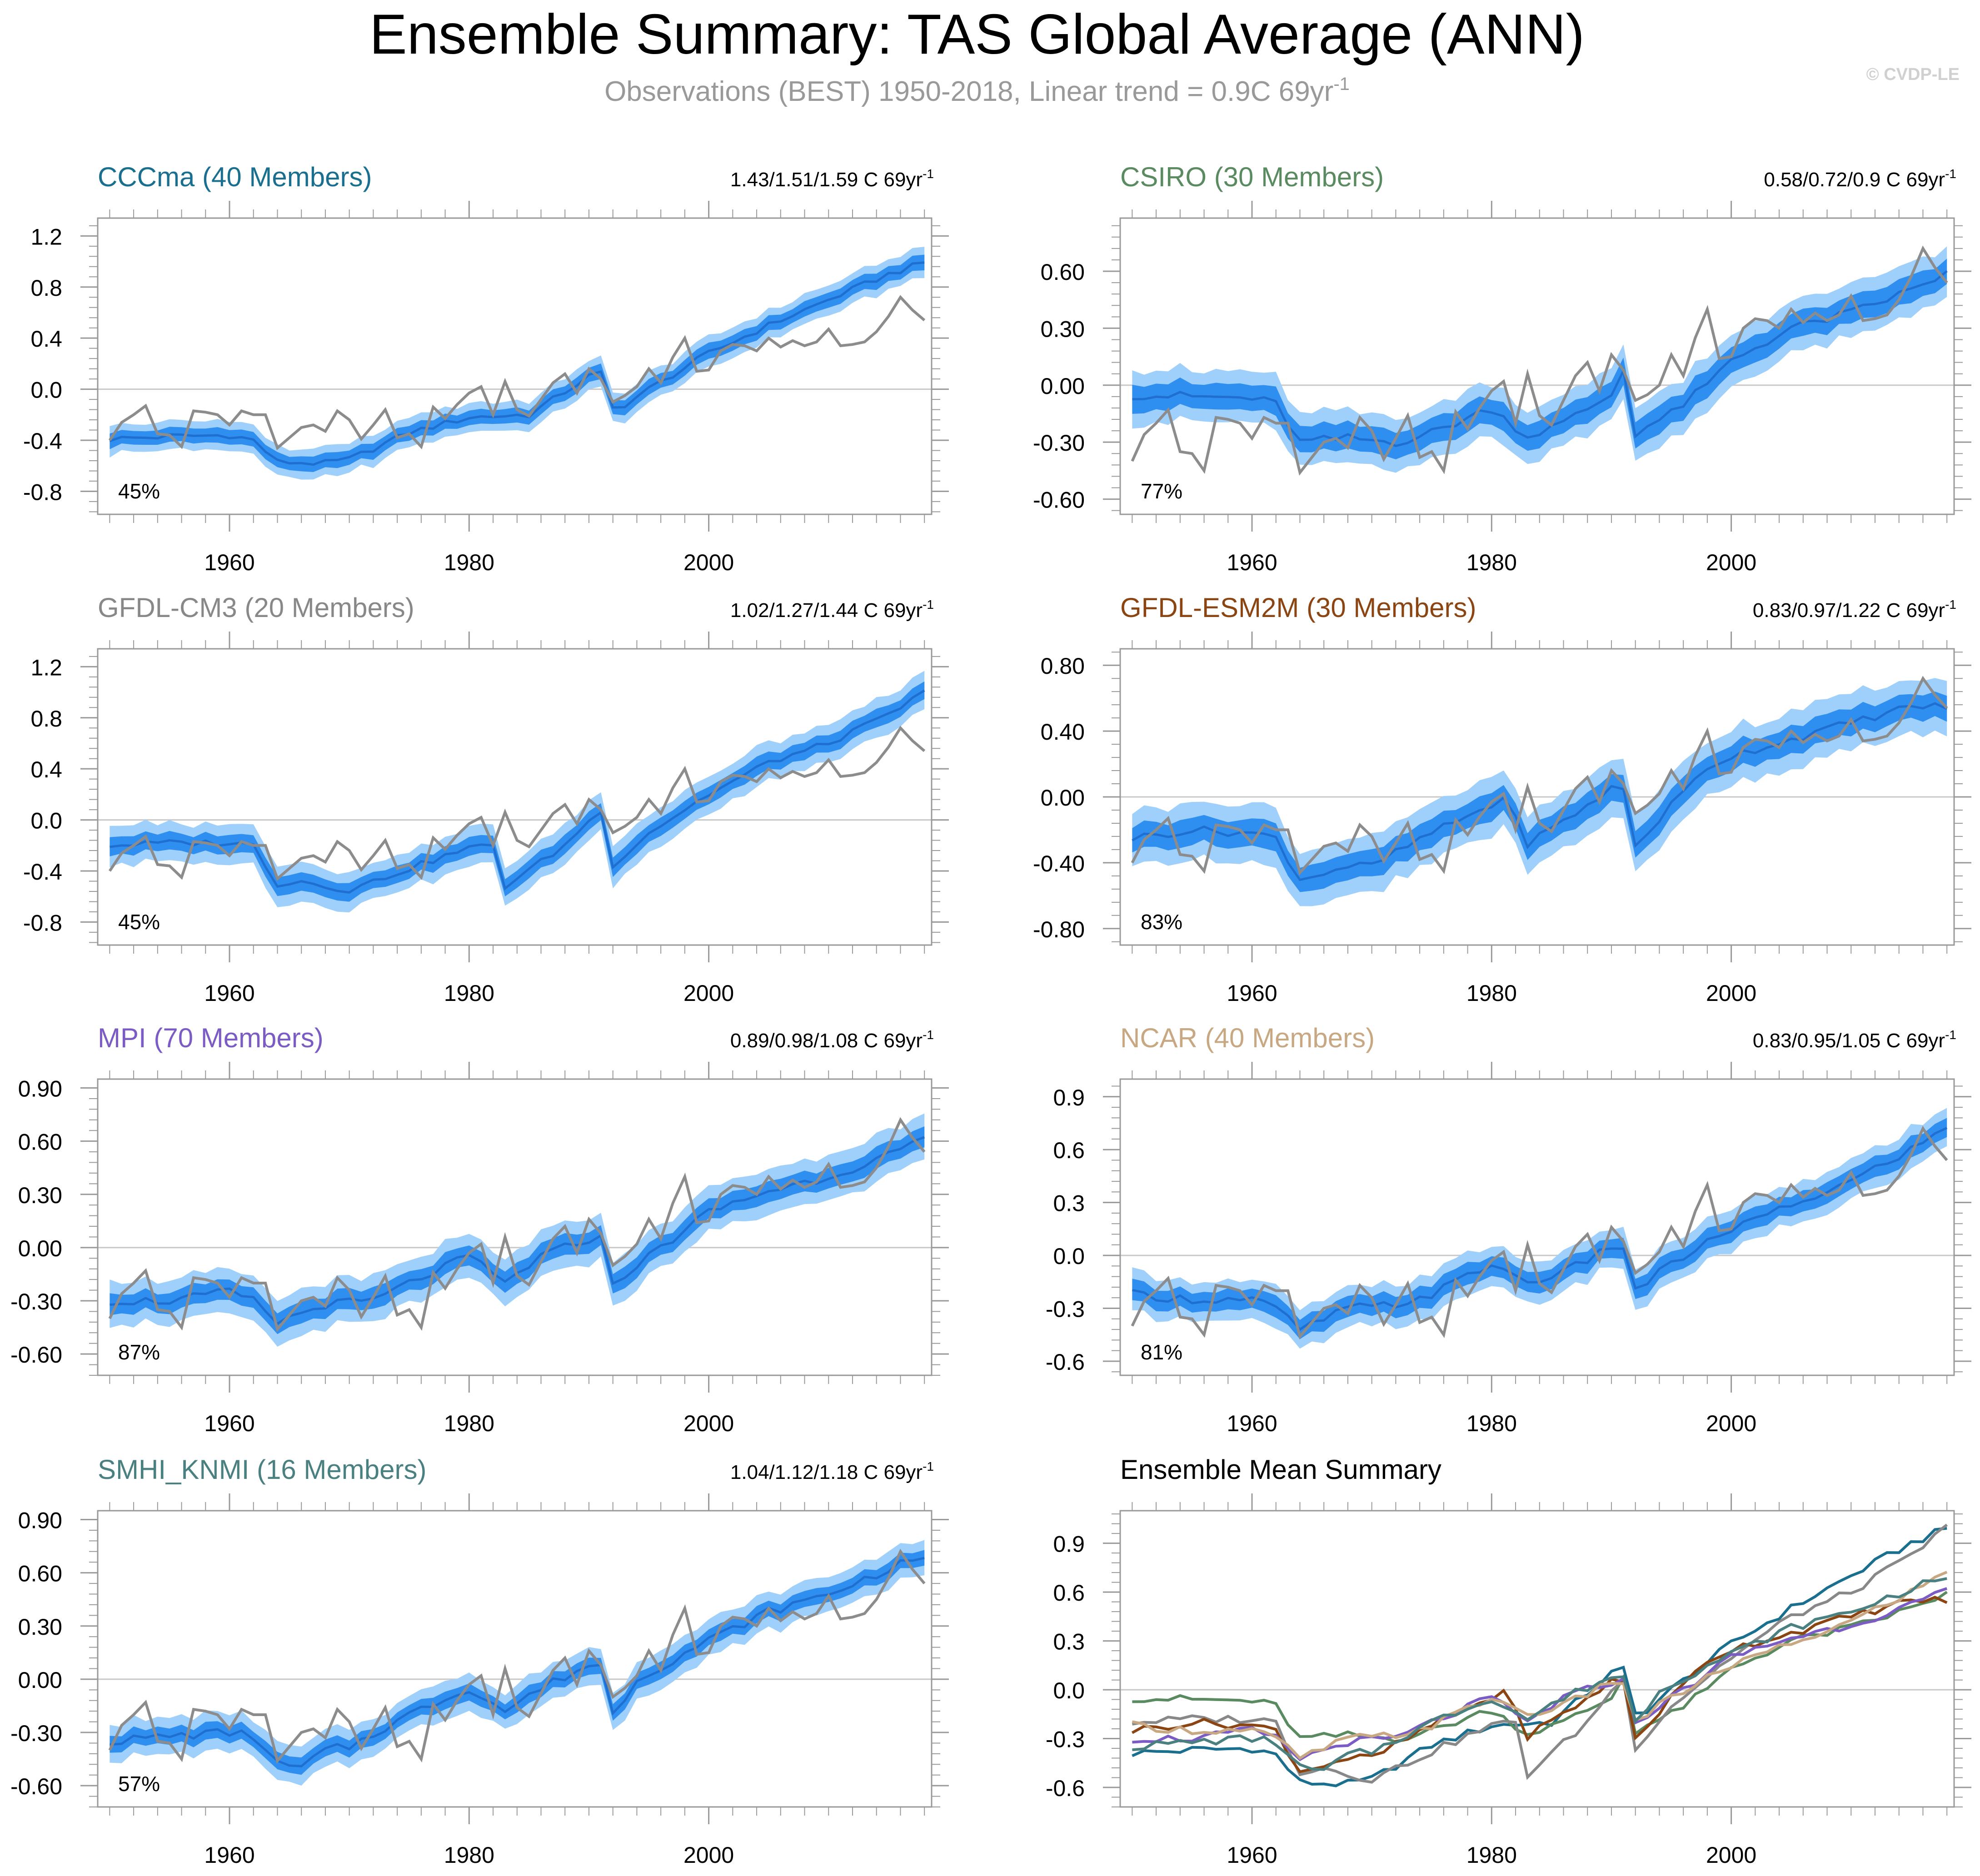  I want to click on panel-percent-label: 87%, so click(139, 1352).